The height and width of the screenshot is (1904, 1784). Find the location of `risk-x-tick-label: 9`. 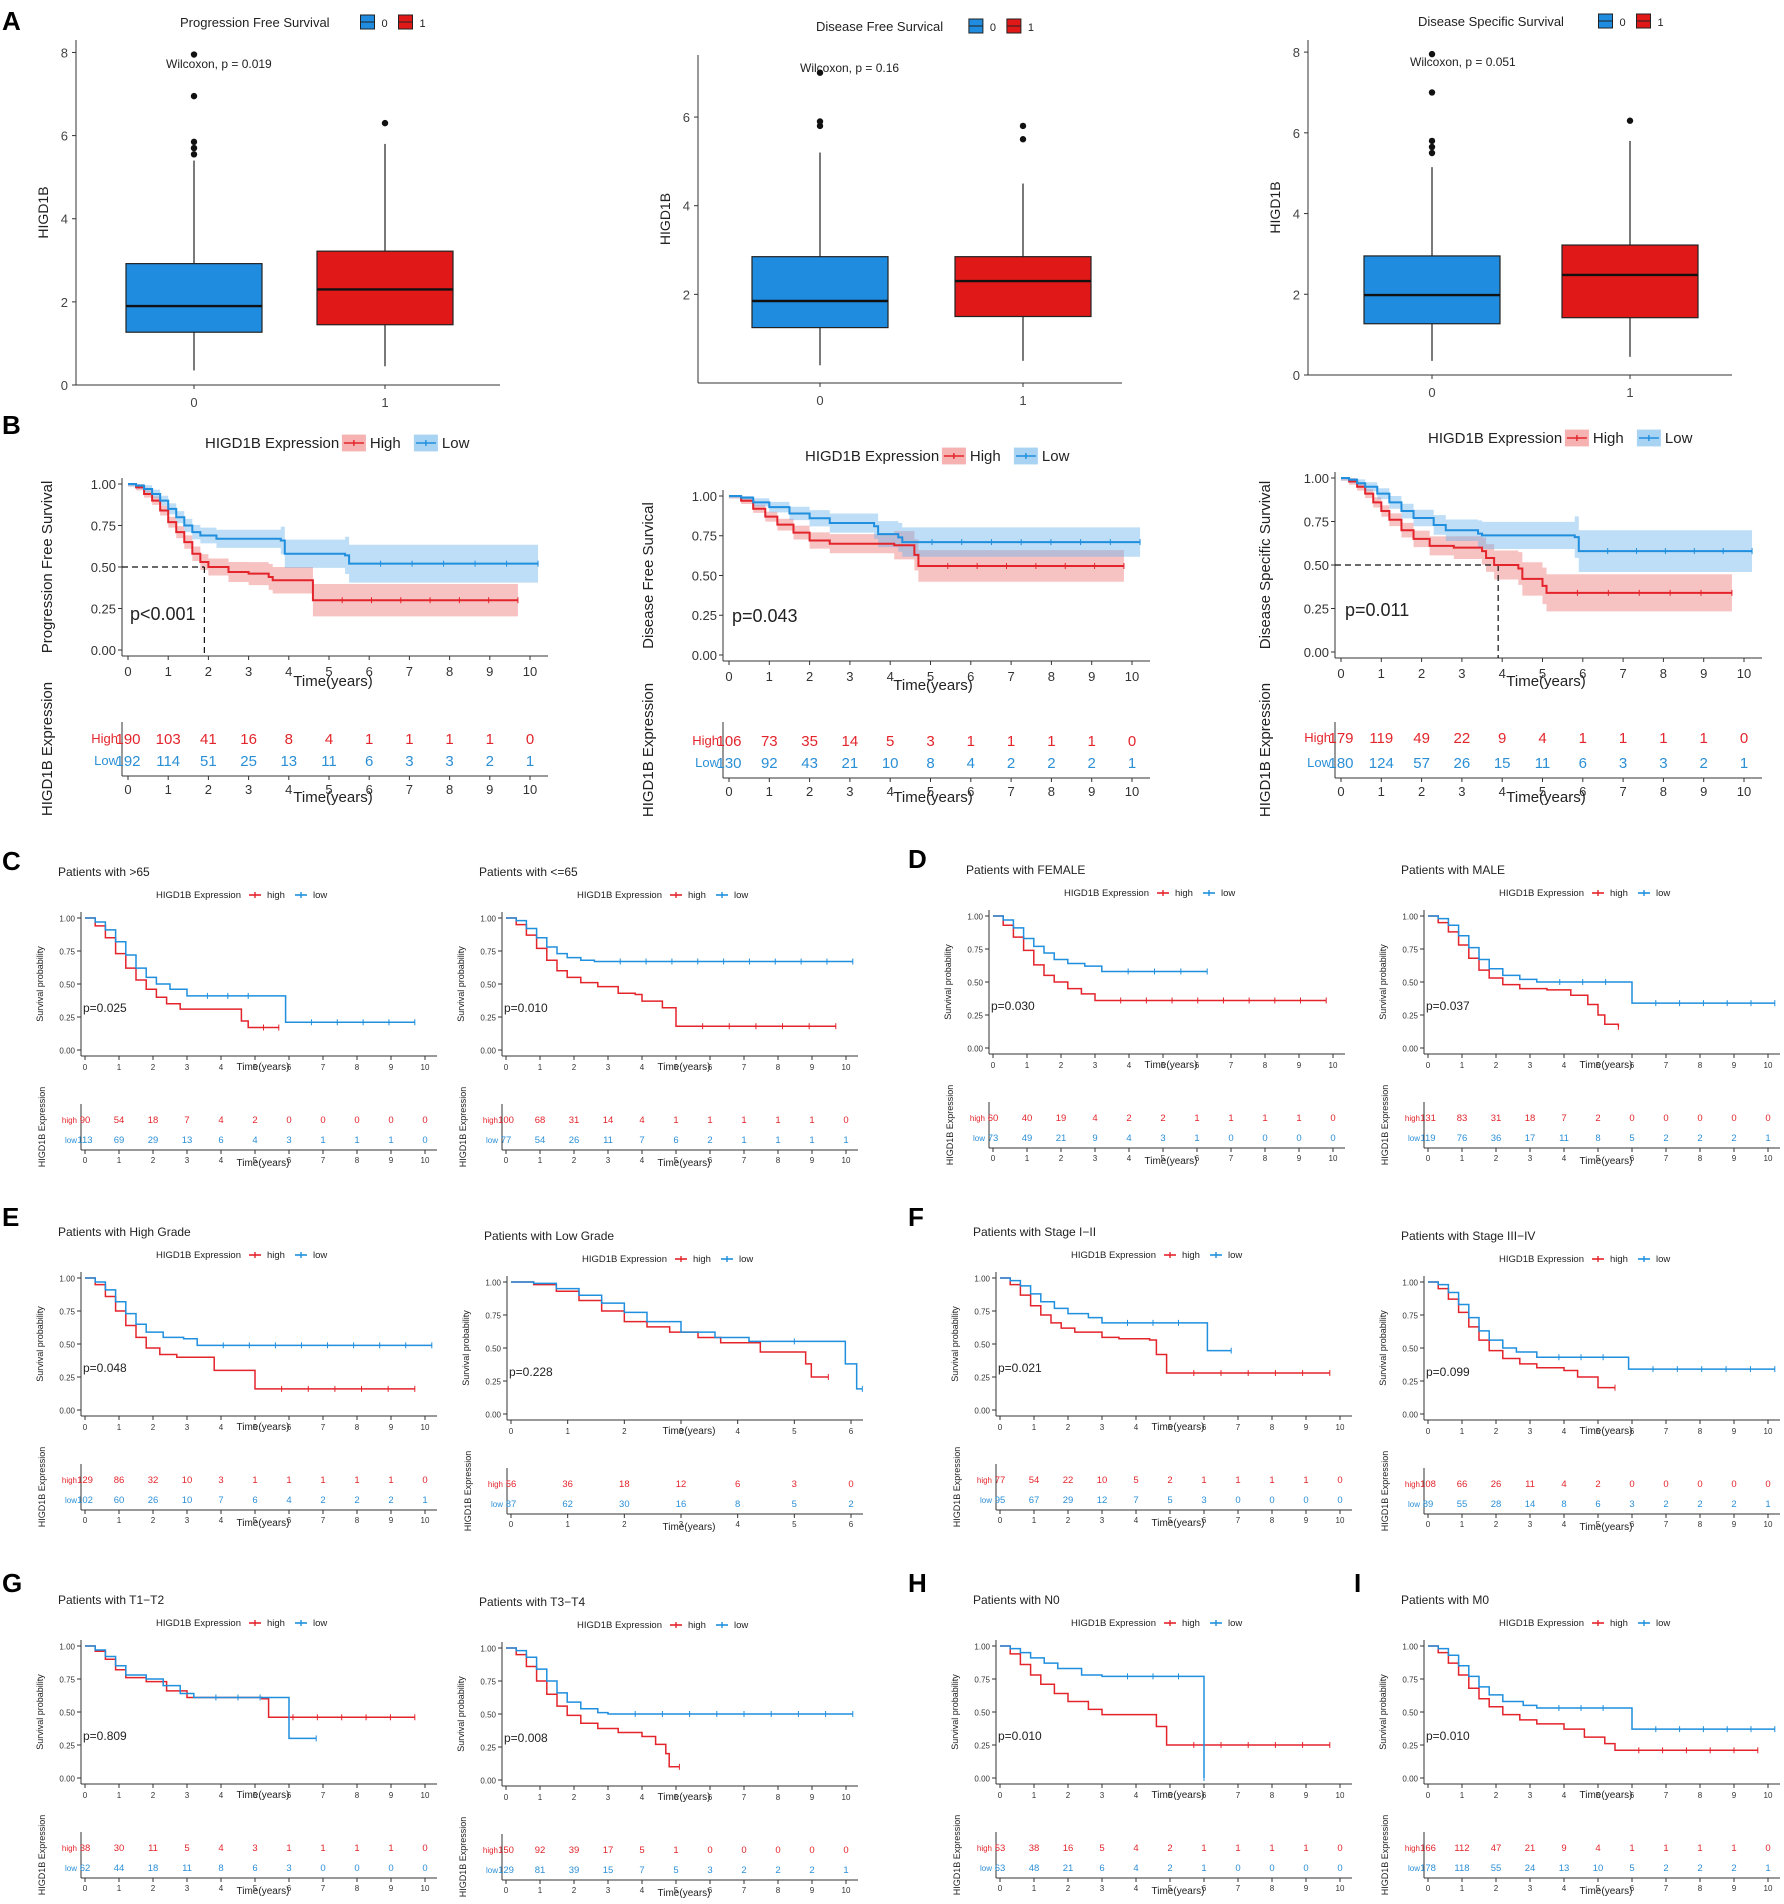

risk-x-tick-label: 9 is located at coordinates (1299, 1158).